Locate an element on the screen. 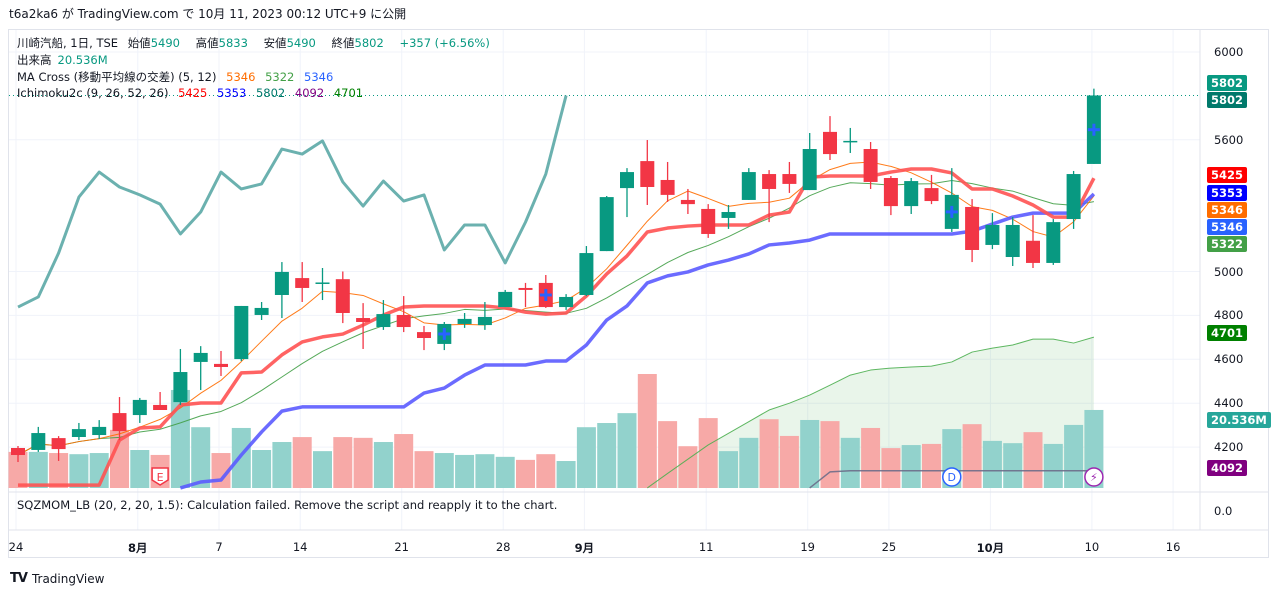  change-value: +357 (+6.56%) is located at coordinates (444, 43).